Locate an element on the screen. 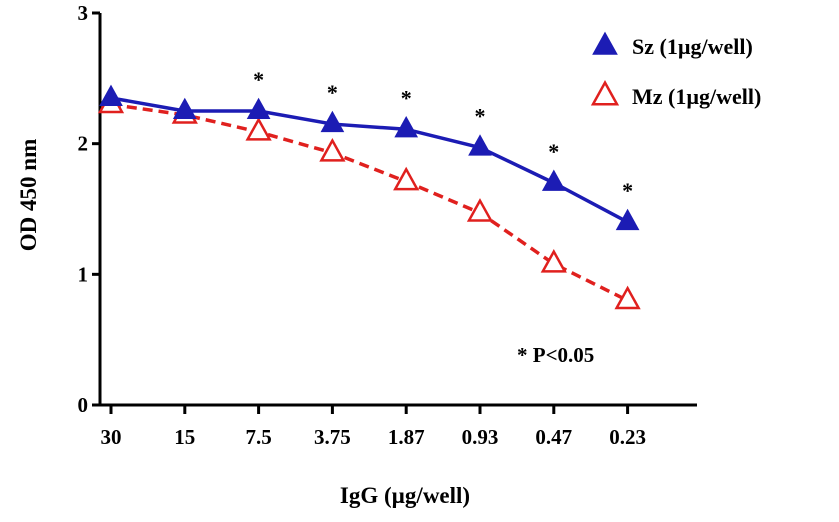 The image size is (839, 522). y-tick-label: 3 is located at coordinates (83, 13).